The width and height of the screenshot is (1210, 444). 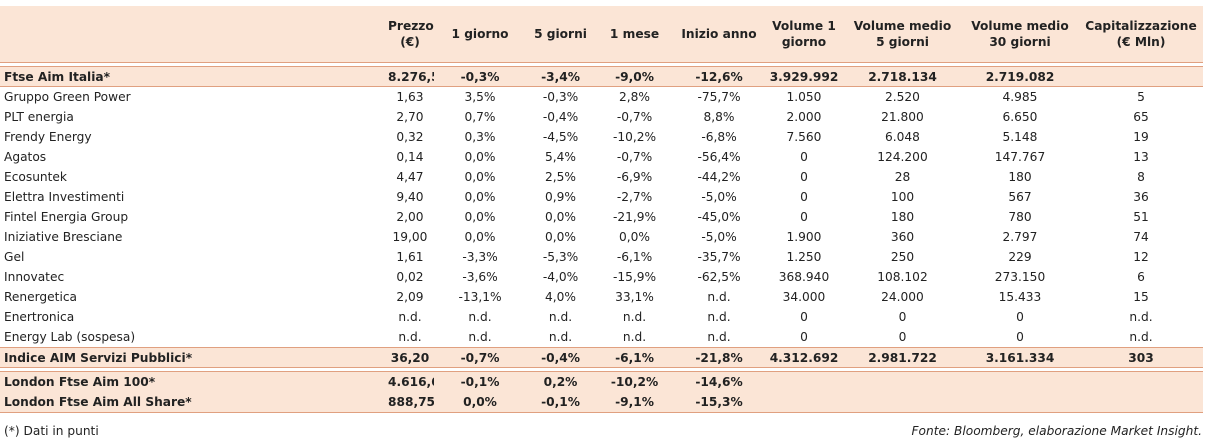 What do you see at coordinates (1141, 137) in the screenshot?
I see `table-cell: 19` at bounding box center [1141, 137].